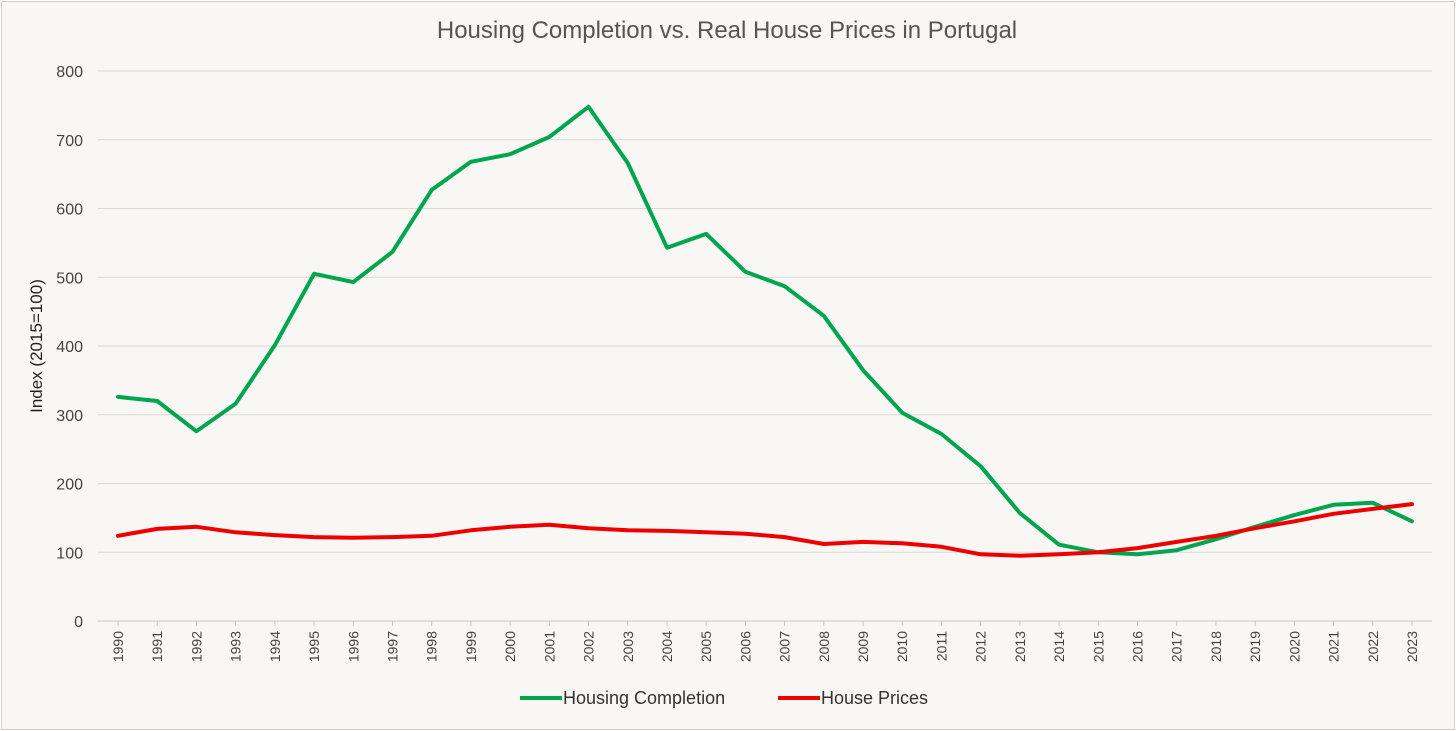  I want to click on x-tick-label: 2008, so click(824, 646).